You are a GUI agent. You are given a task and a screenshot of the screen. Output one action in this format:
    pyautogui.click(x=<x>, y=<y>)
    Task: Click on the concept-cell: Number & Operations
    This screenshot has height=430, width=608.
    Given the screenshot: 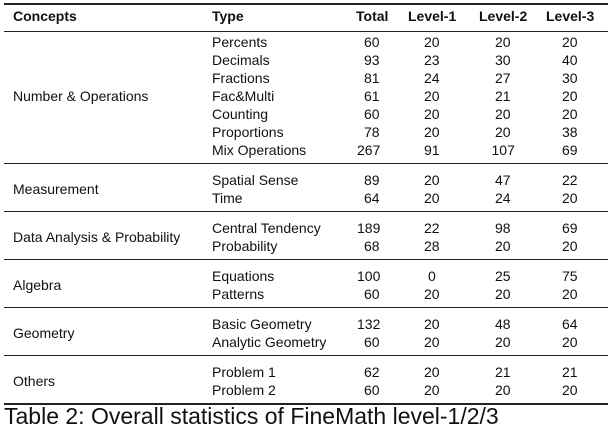 What is the action you would take?
    pyautogui.click(x=81, y=96)
    